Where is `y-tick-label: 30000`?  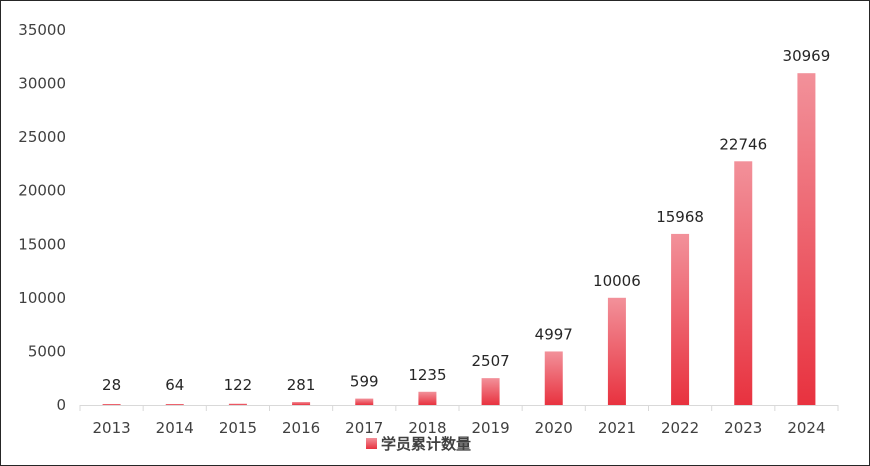
y-tick-label: 30000 is located at coordinates (42, 84).